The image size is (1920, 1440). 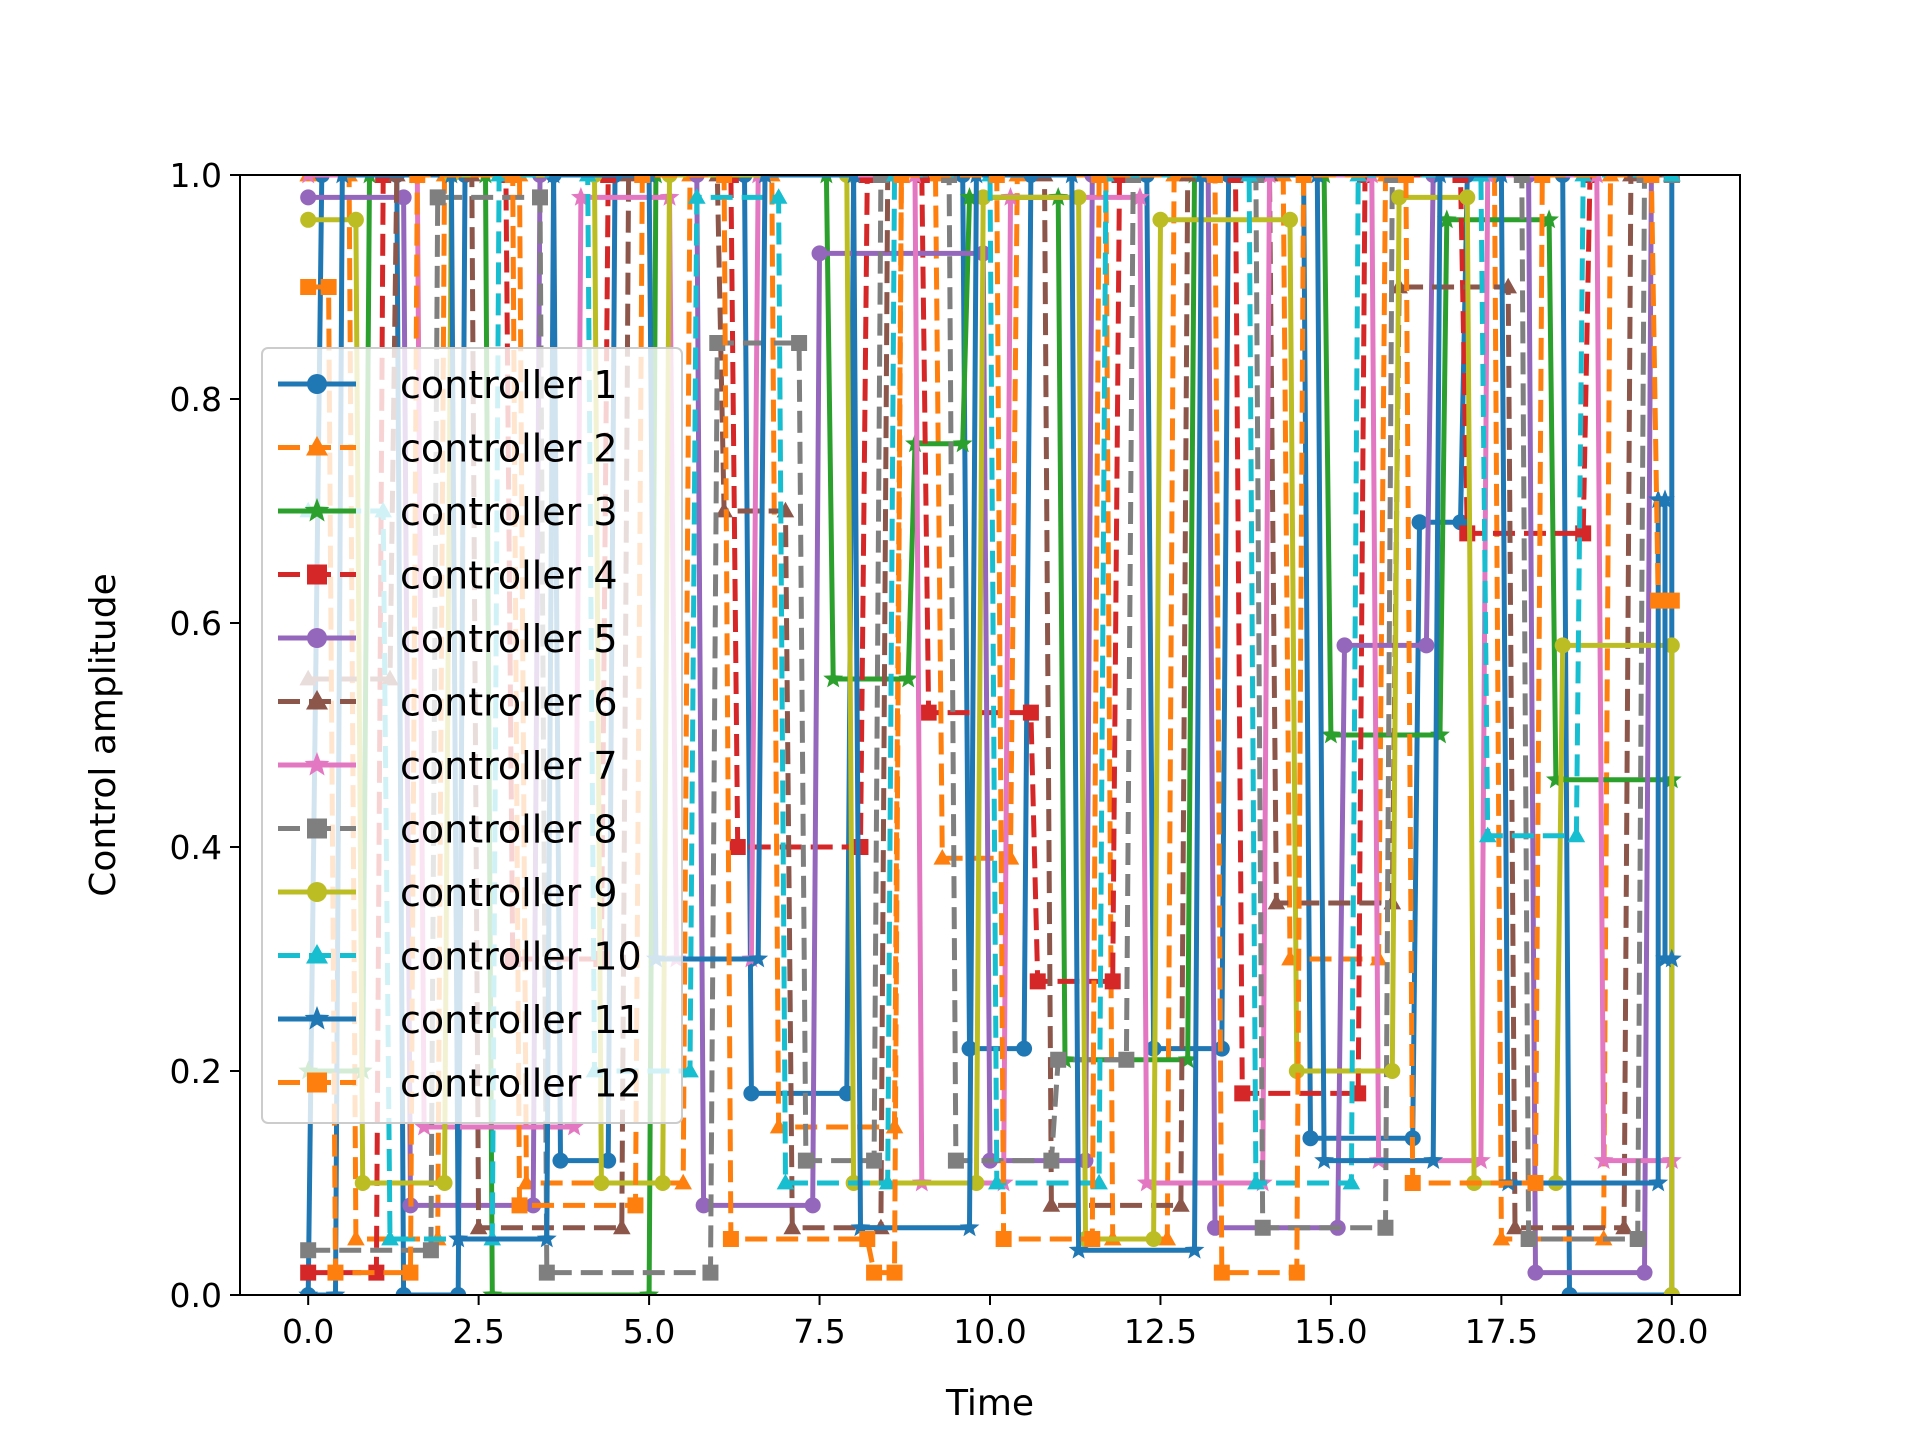 What do you see at coordinates (1160, 1331) in the screenshot?
I see `x-tick-label: 12.5` at bounding box center [1160, 1331].